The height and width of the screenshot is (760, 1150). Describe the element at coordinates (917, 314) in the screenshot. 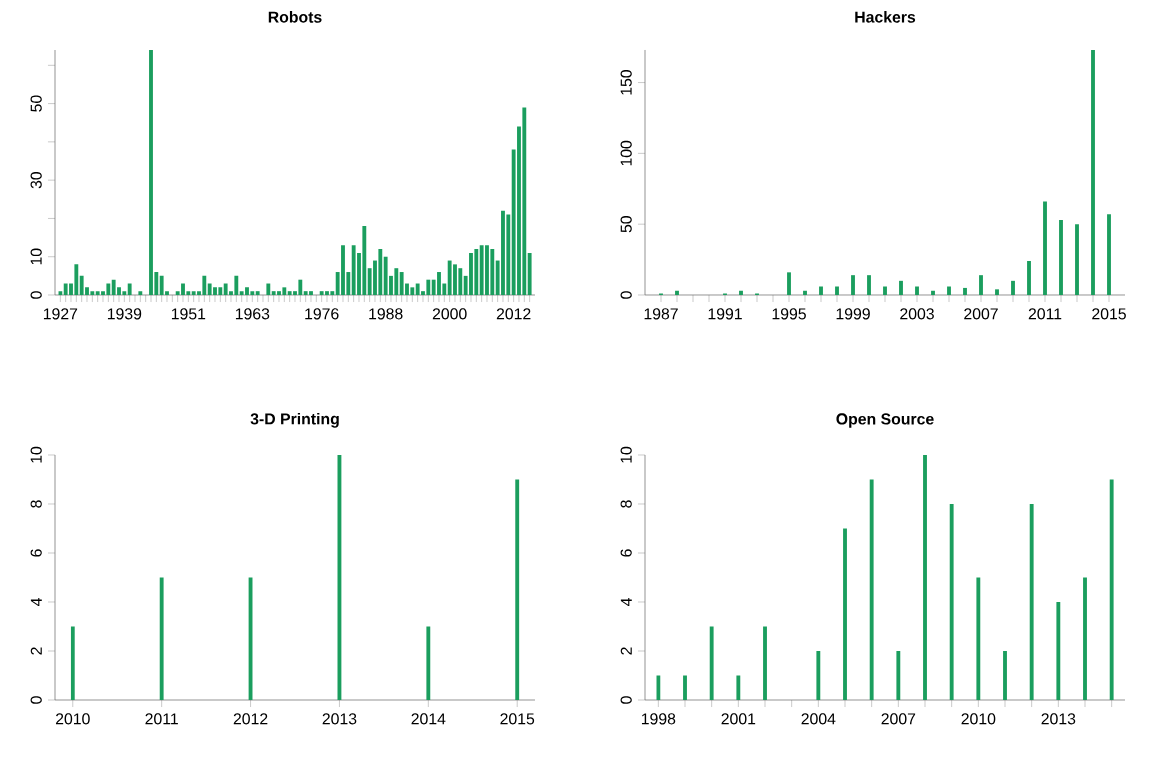

I see `x-tick-label: 2003` at that location.